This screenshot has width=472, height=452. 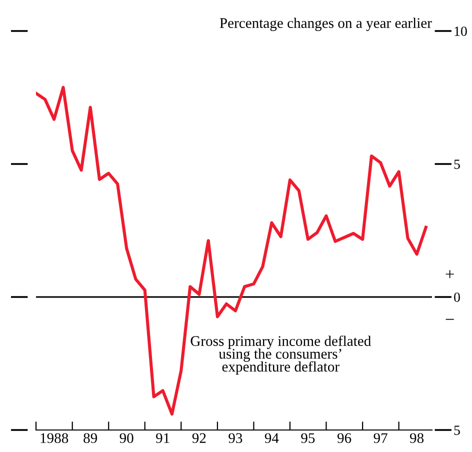 I want to click on x-tick-label: 89, so click(x=91, y=438).